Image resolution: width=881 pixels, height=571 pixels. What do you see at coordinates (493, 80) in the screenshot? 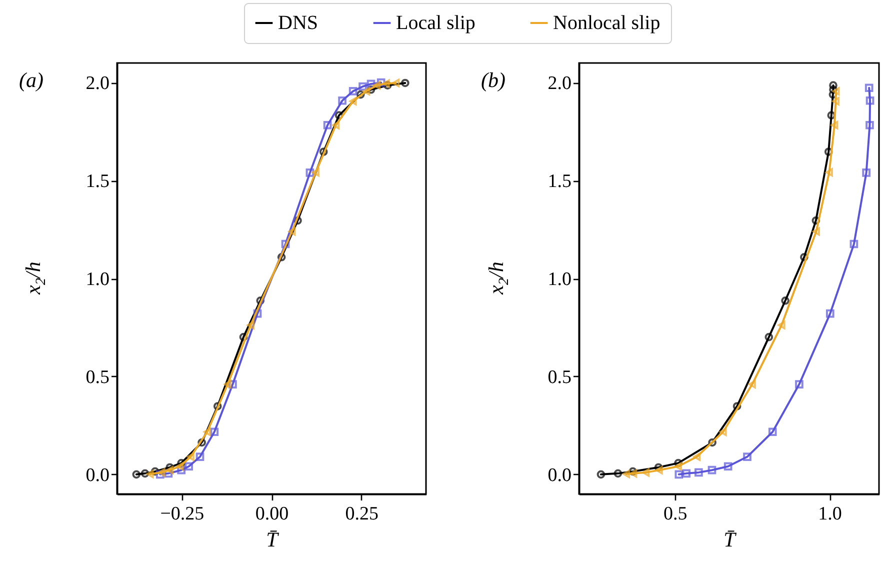
I see `text: (b)` at bounding box center [493, 80].